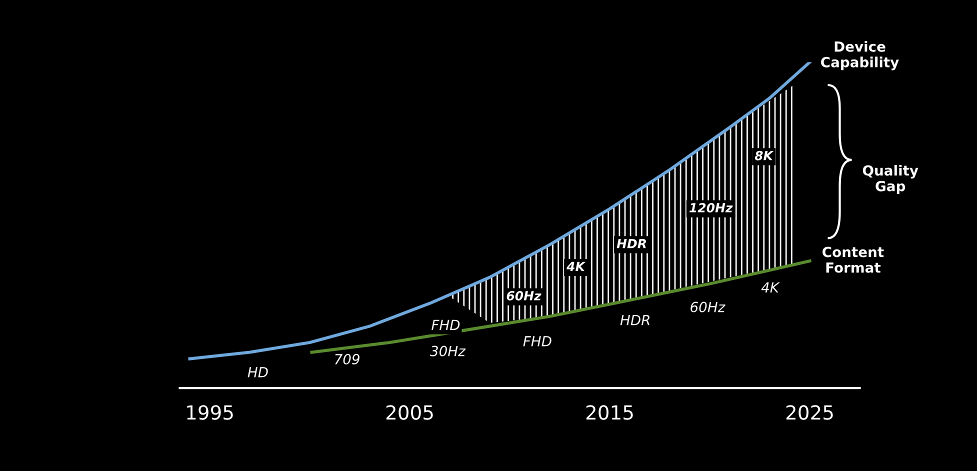  Describe the element at coordinates (409, 412) in the screenshot. I see `x-tick-label: 2005` at that location.